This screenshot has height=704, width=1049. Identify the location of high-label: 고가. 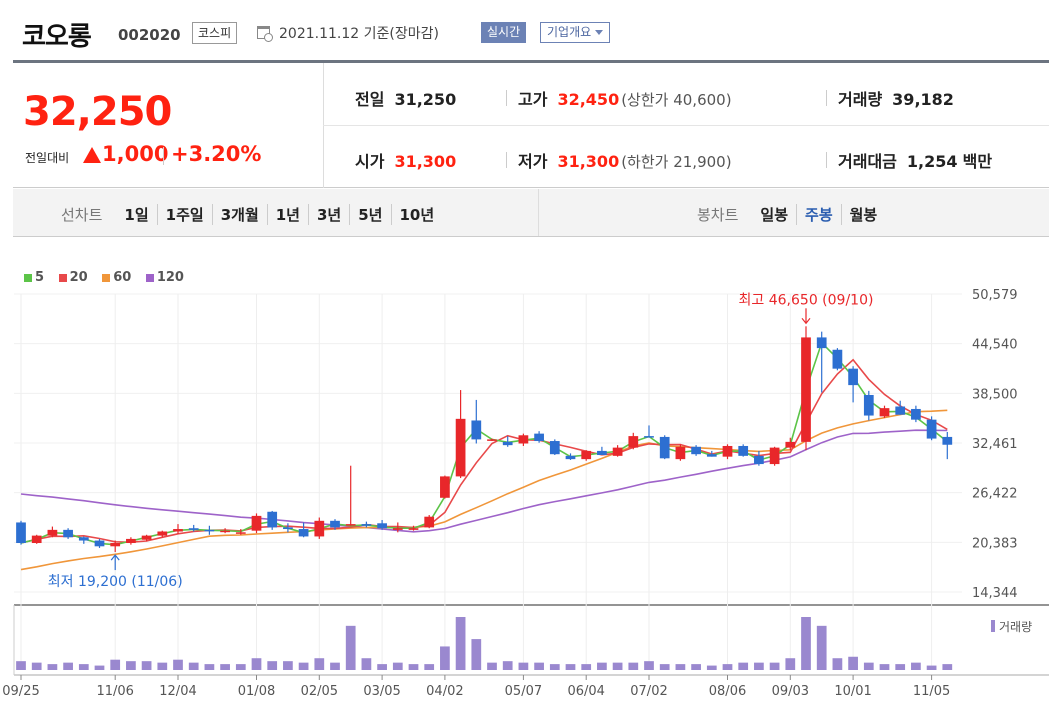
(533, 99).